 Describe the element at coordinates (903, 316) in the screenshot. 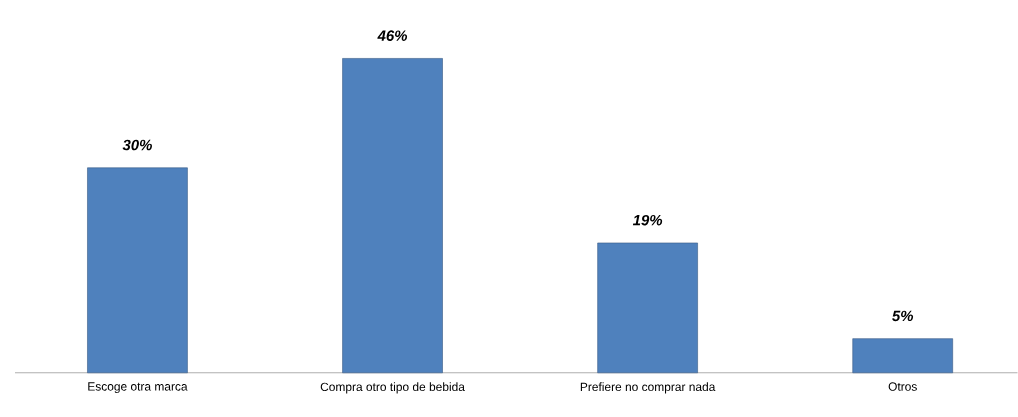

I see `data-label: 5%` at that location.